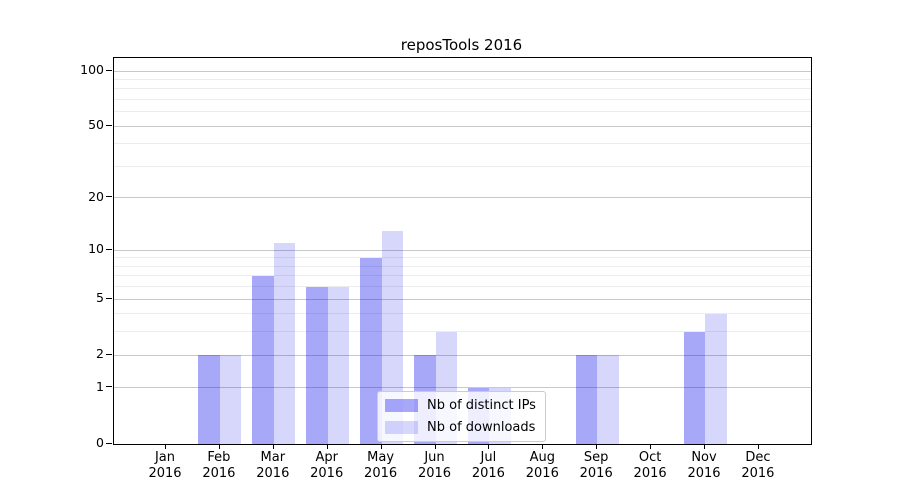 The width and height of the screenshot is (900, 500). I want to click on x-tick-label-dec: Dec 2016, so click(758, 465).